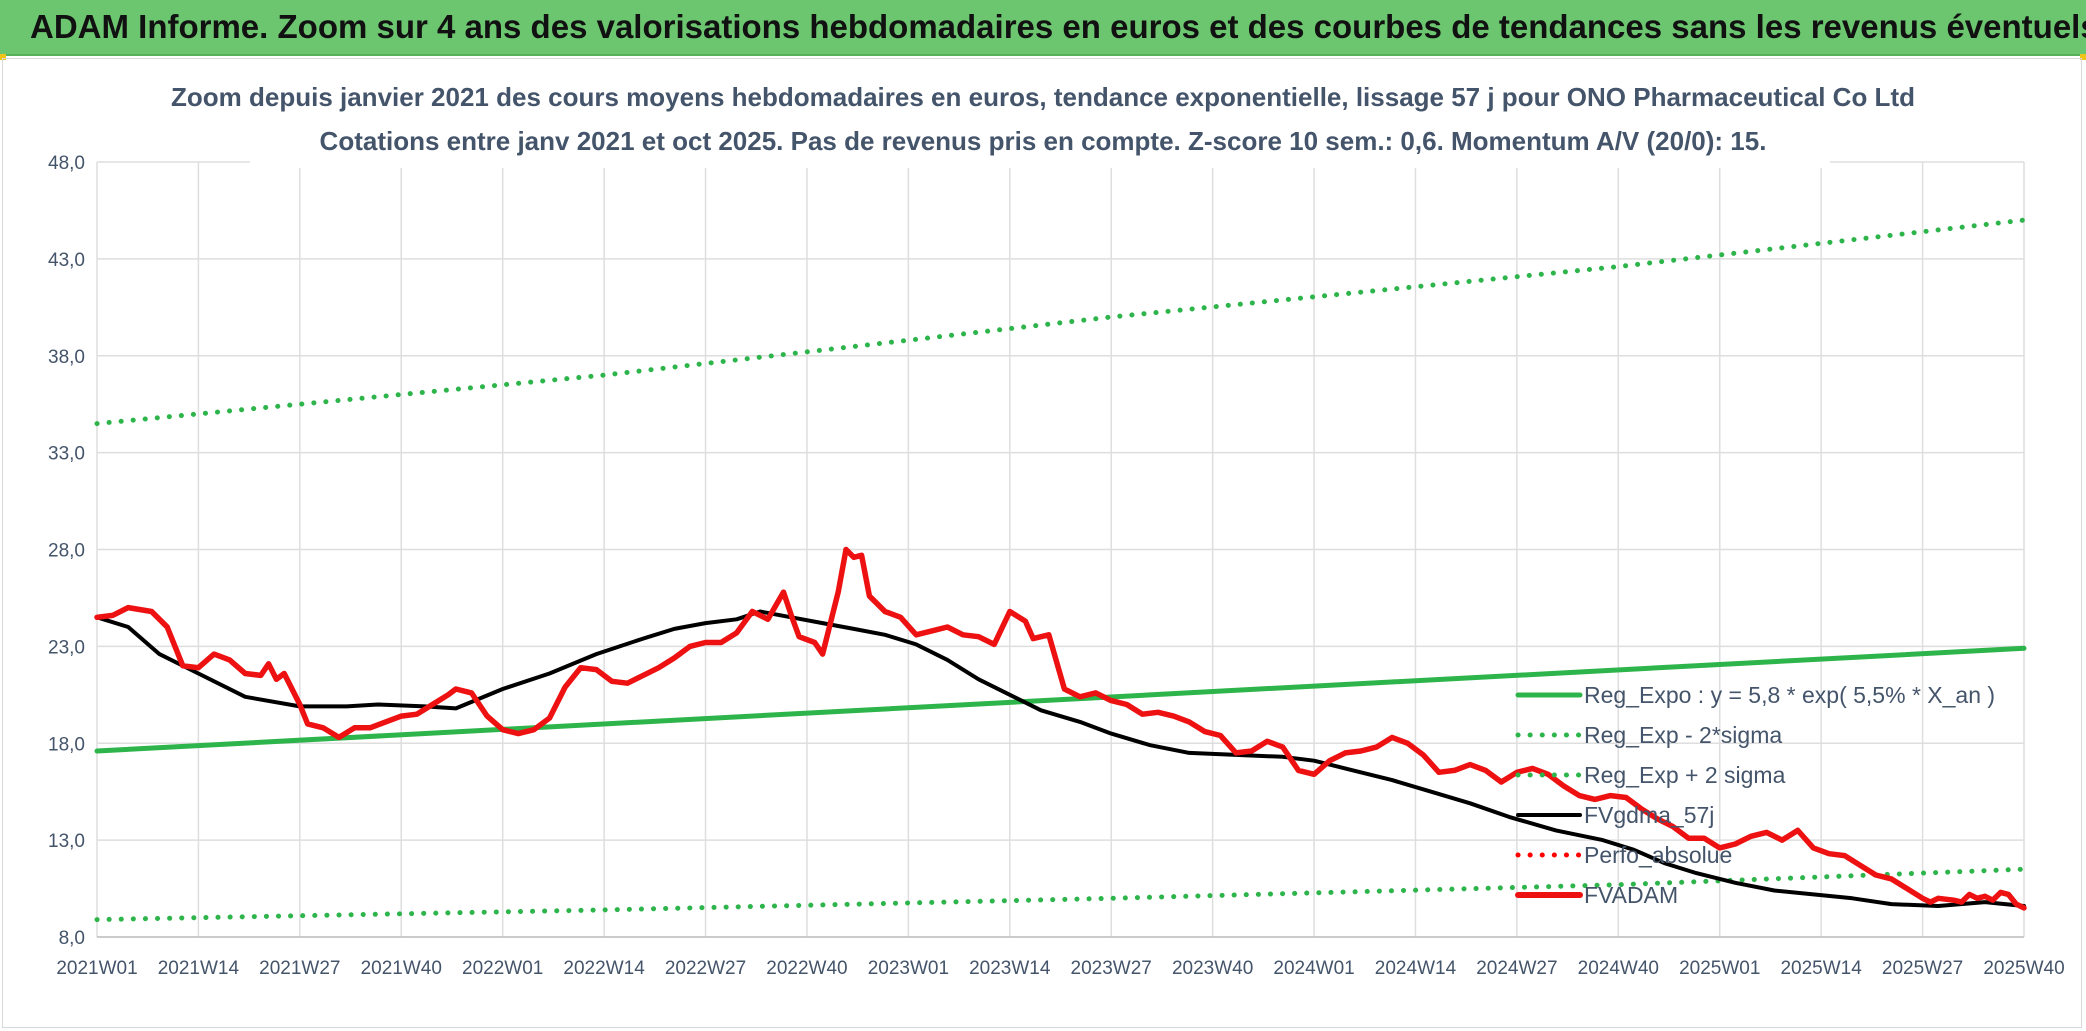 Image resolution: width=2086 pixels, height=1031 pixels. I want to click on x-tick-label: 2024W40, so click(1618, 968).